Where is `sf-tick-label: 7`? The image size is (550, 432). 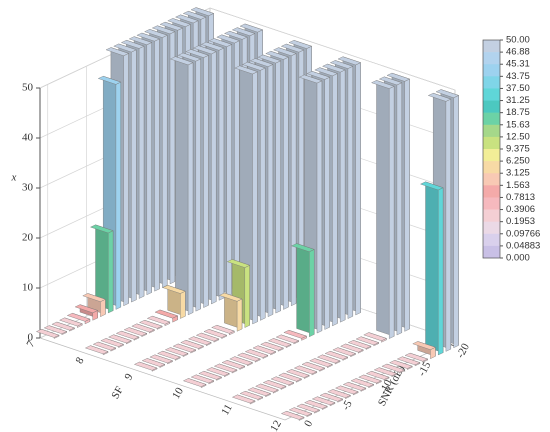
sf-tick-label: 7 is located at coordinates (30, 343).